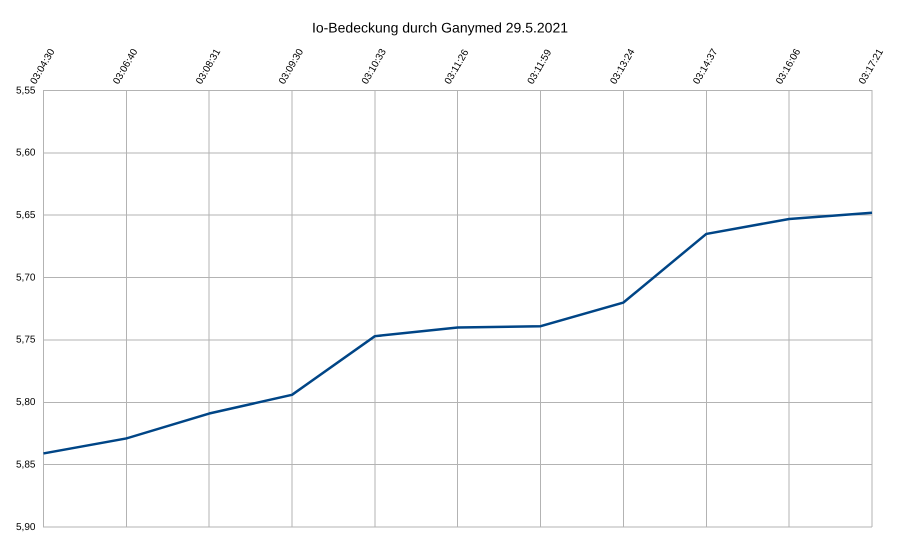  What do you see at coordinates (26, 278) in the screenshot?
I see `y-tick-label: 5,70` at bounding box center [26, 278].